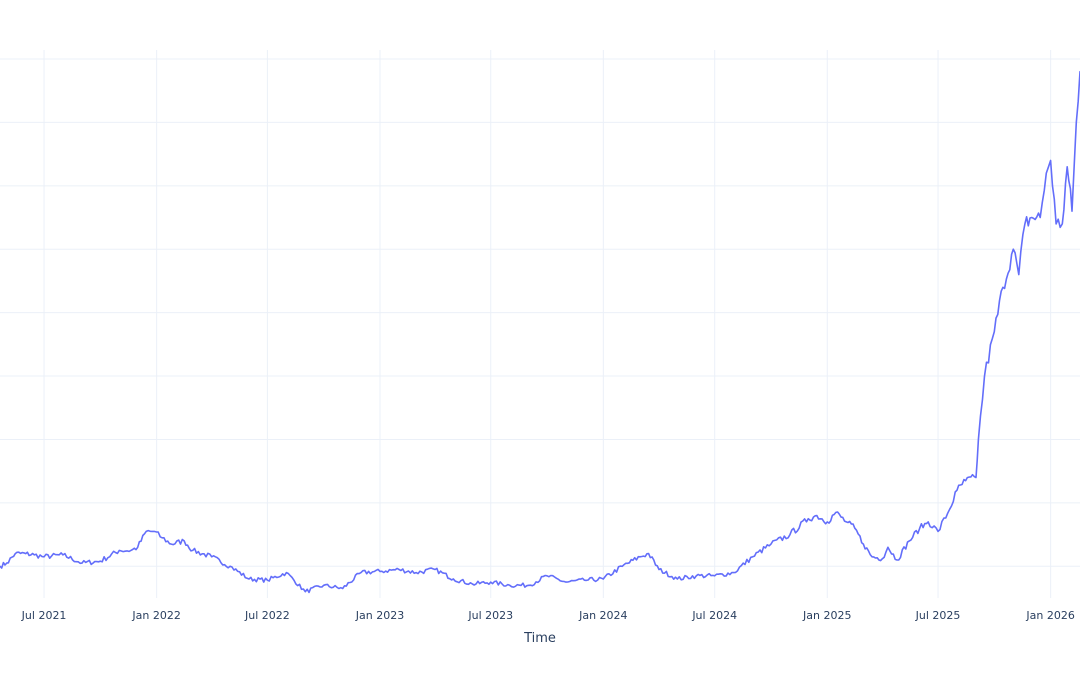 Image resolution: width=1080 pixels, height=675 pixels. Describe the element at coordinates (826, 615) in the screenshot. I see `x-tick-label: Jan 2025` at that location.